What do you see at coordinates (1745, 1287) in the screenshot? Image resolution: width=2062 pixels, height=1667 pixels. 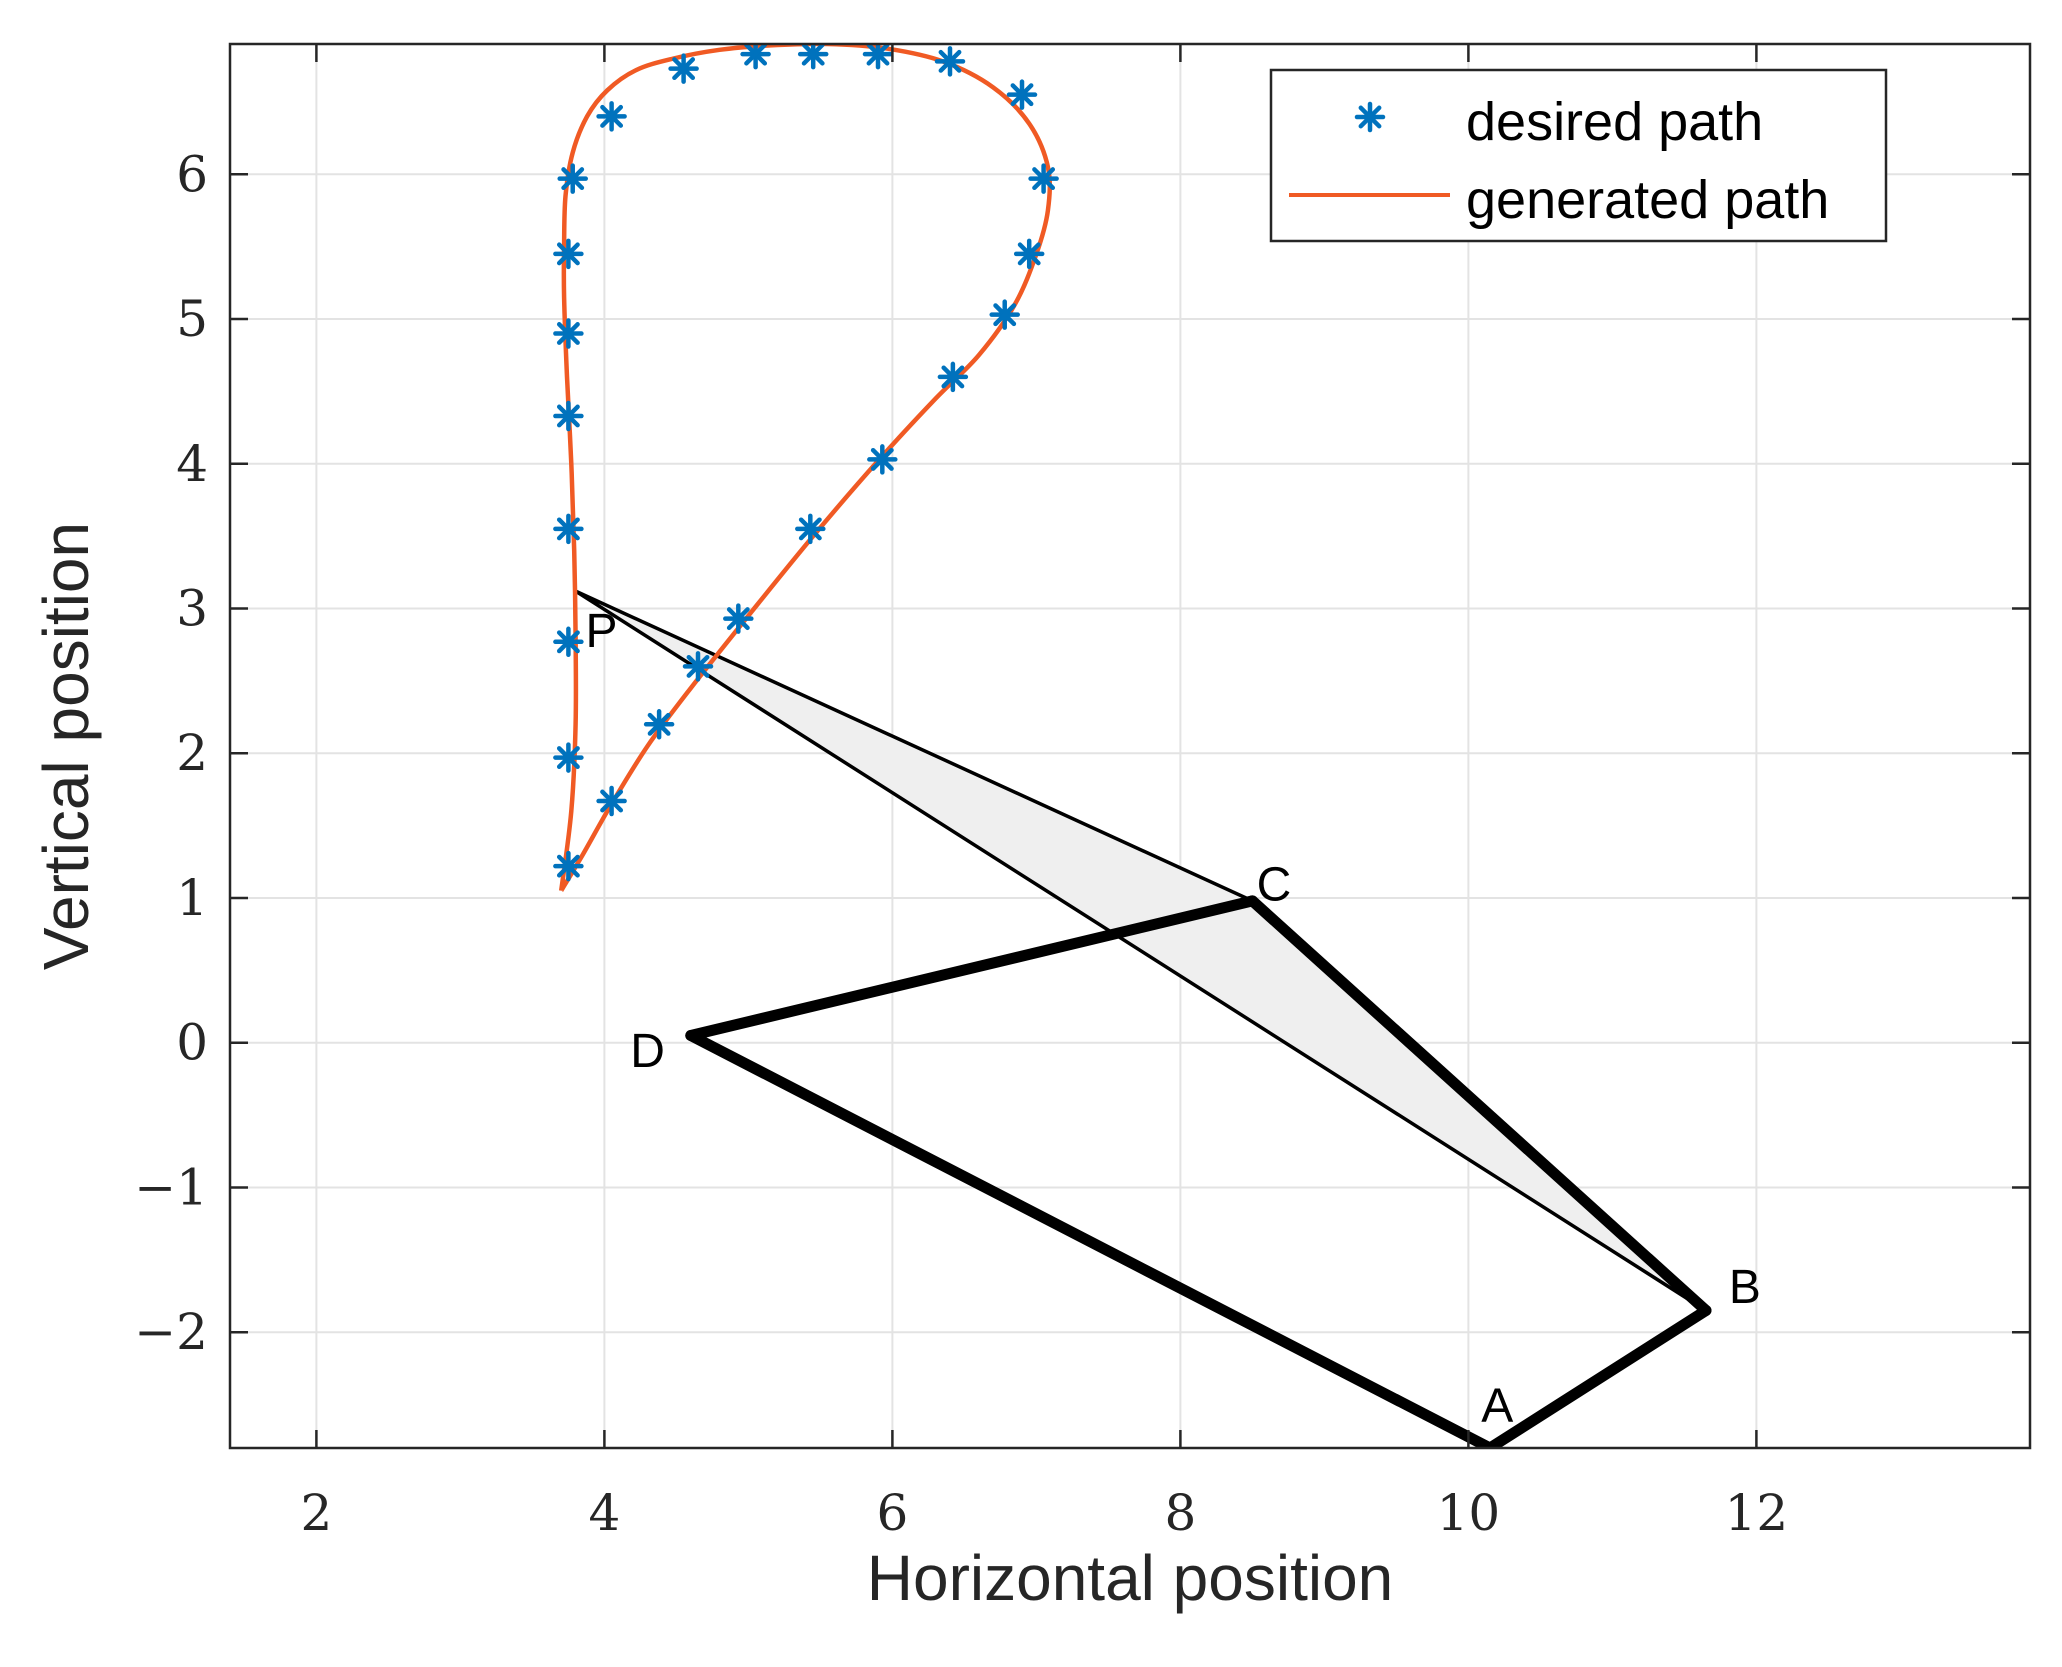 I see `joint-label-B: B` at bounding box center [1745, 1287].